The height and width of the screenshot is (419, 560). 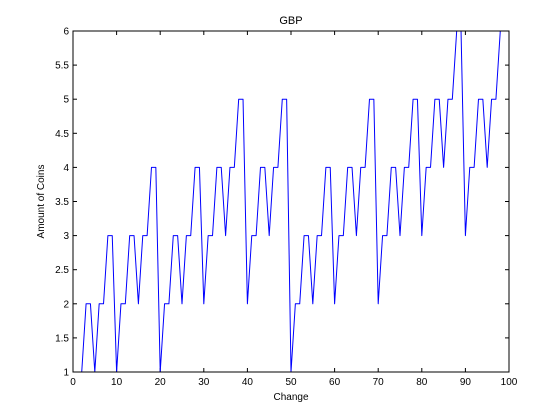 What do you see at coordinates (335, 382) in the screenshot?
I see `x-tick-label: 60` at bounding box center [335, 382].